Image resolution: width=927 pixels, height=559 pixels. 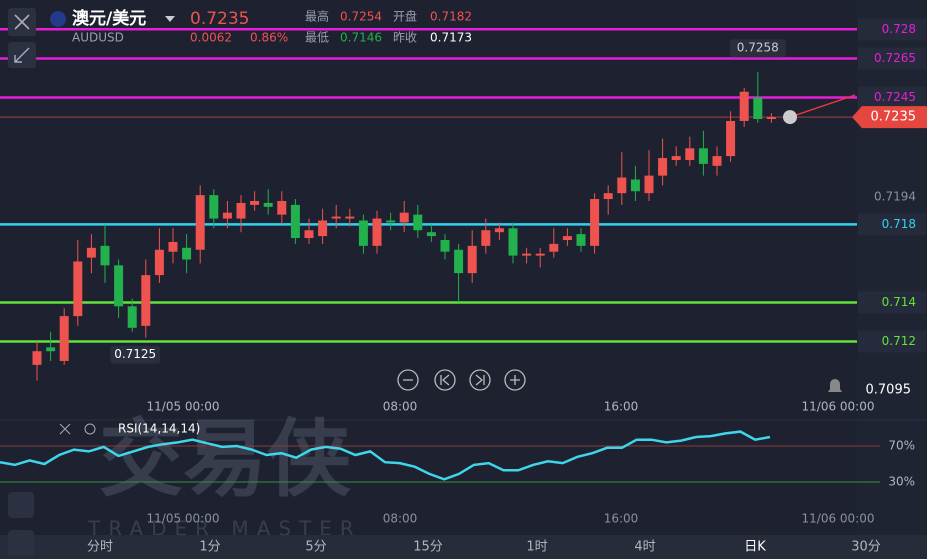 I want to click on low-label: 最低, so click(x=317, y=38).